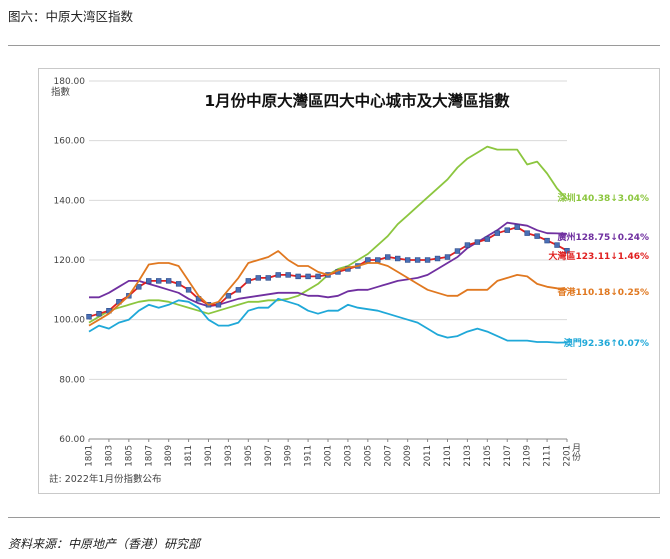  What do you see at coordinates (488, 456) in the screenshot?
I see `x-tick-label: 2105` at bounding box center [488, 456].